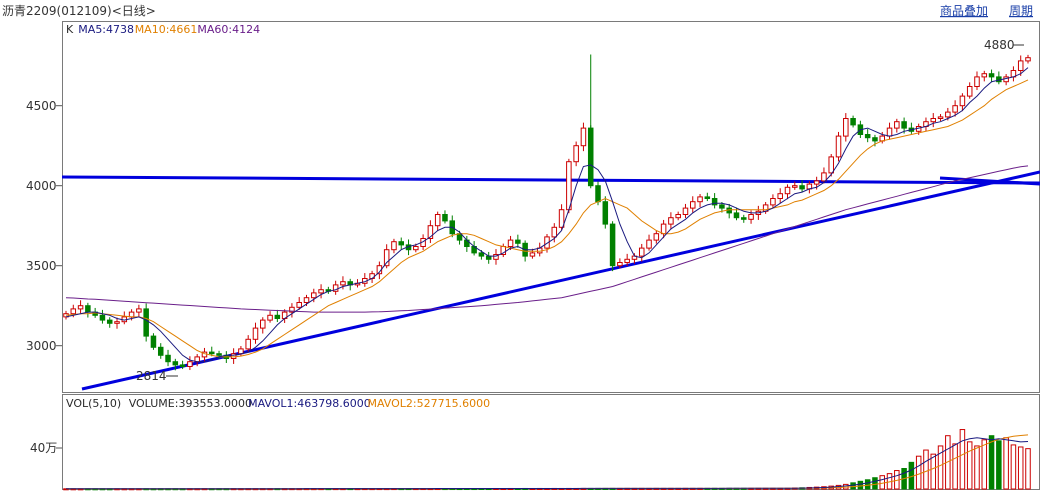 This screenshot has width=1040, height=500. Describe the element at coordinates (41, 346) in the screenshot. I see `y-tick-label: 3000` at that location.